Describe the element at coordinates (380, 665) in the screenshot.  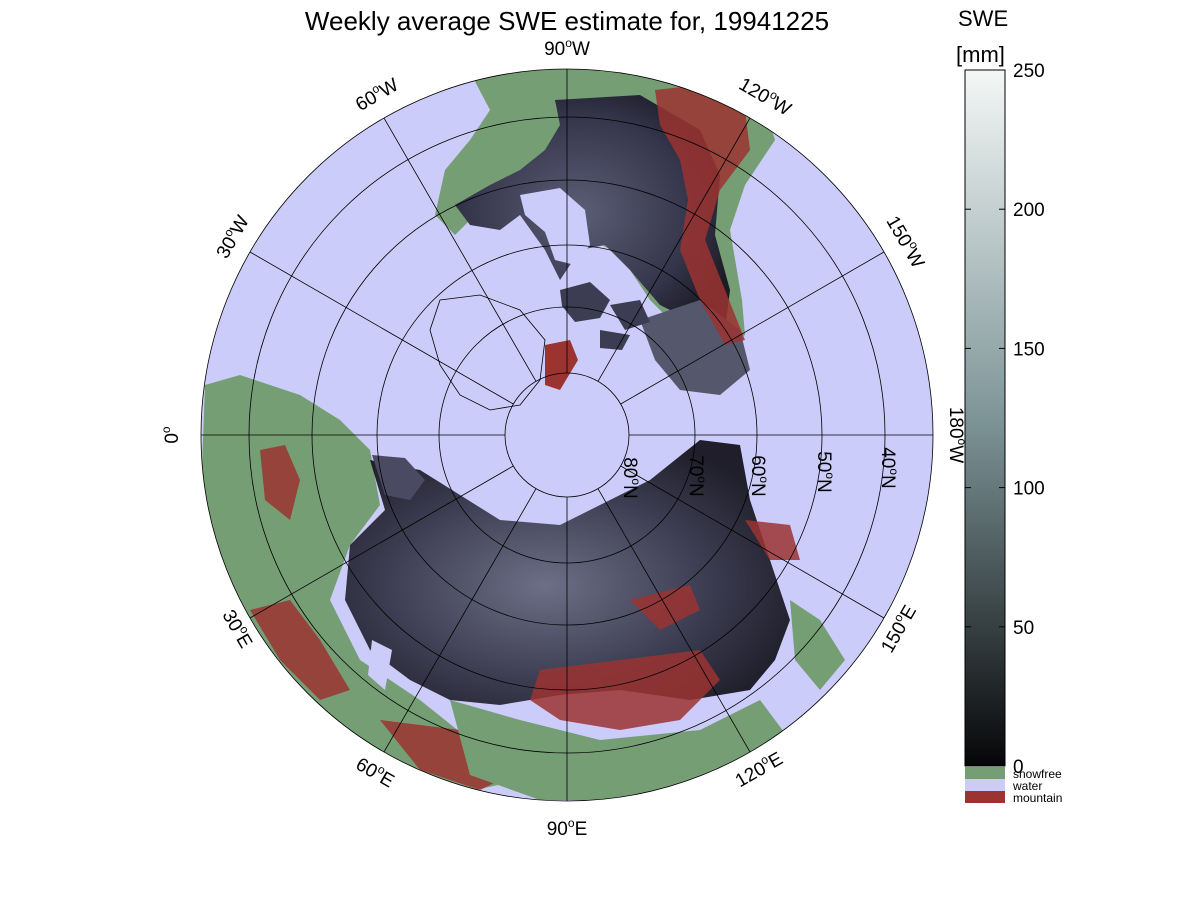
I see `inland-sea` at that location.